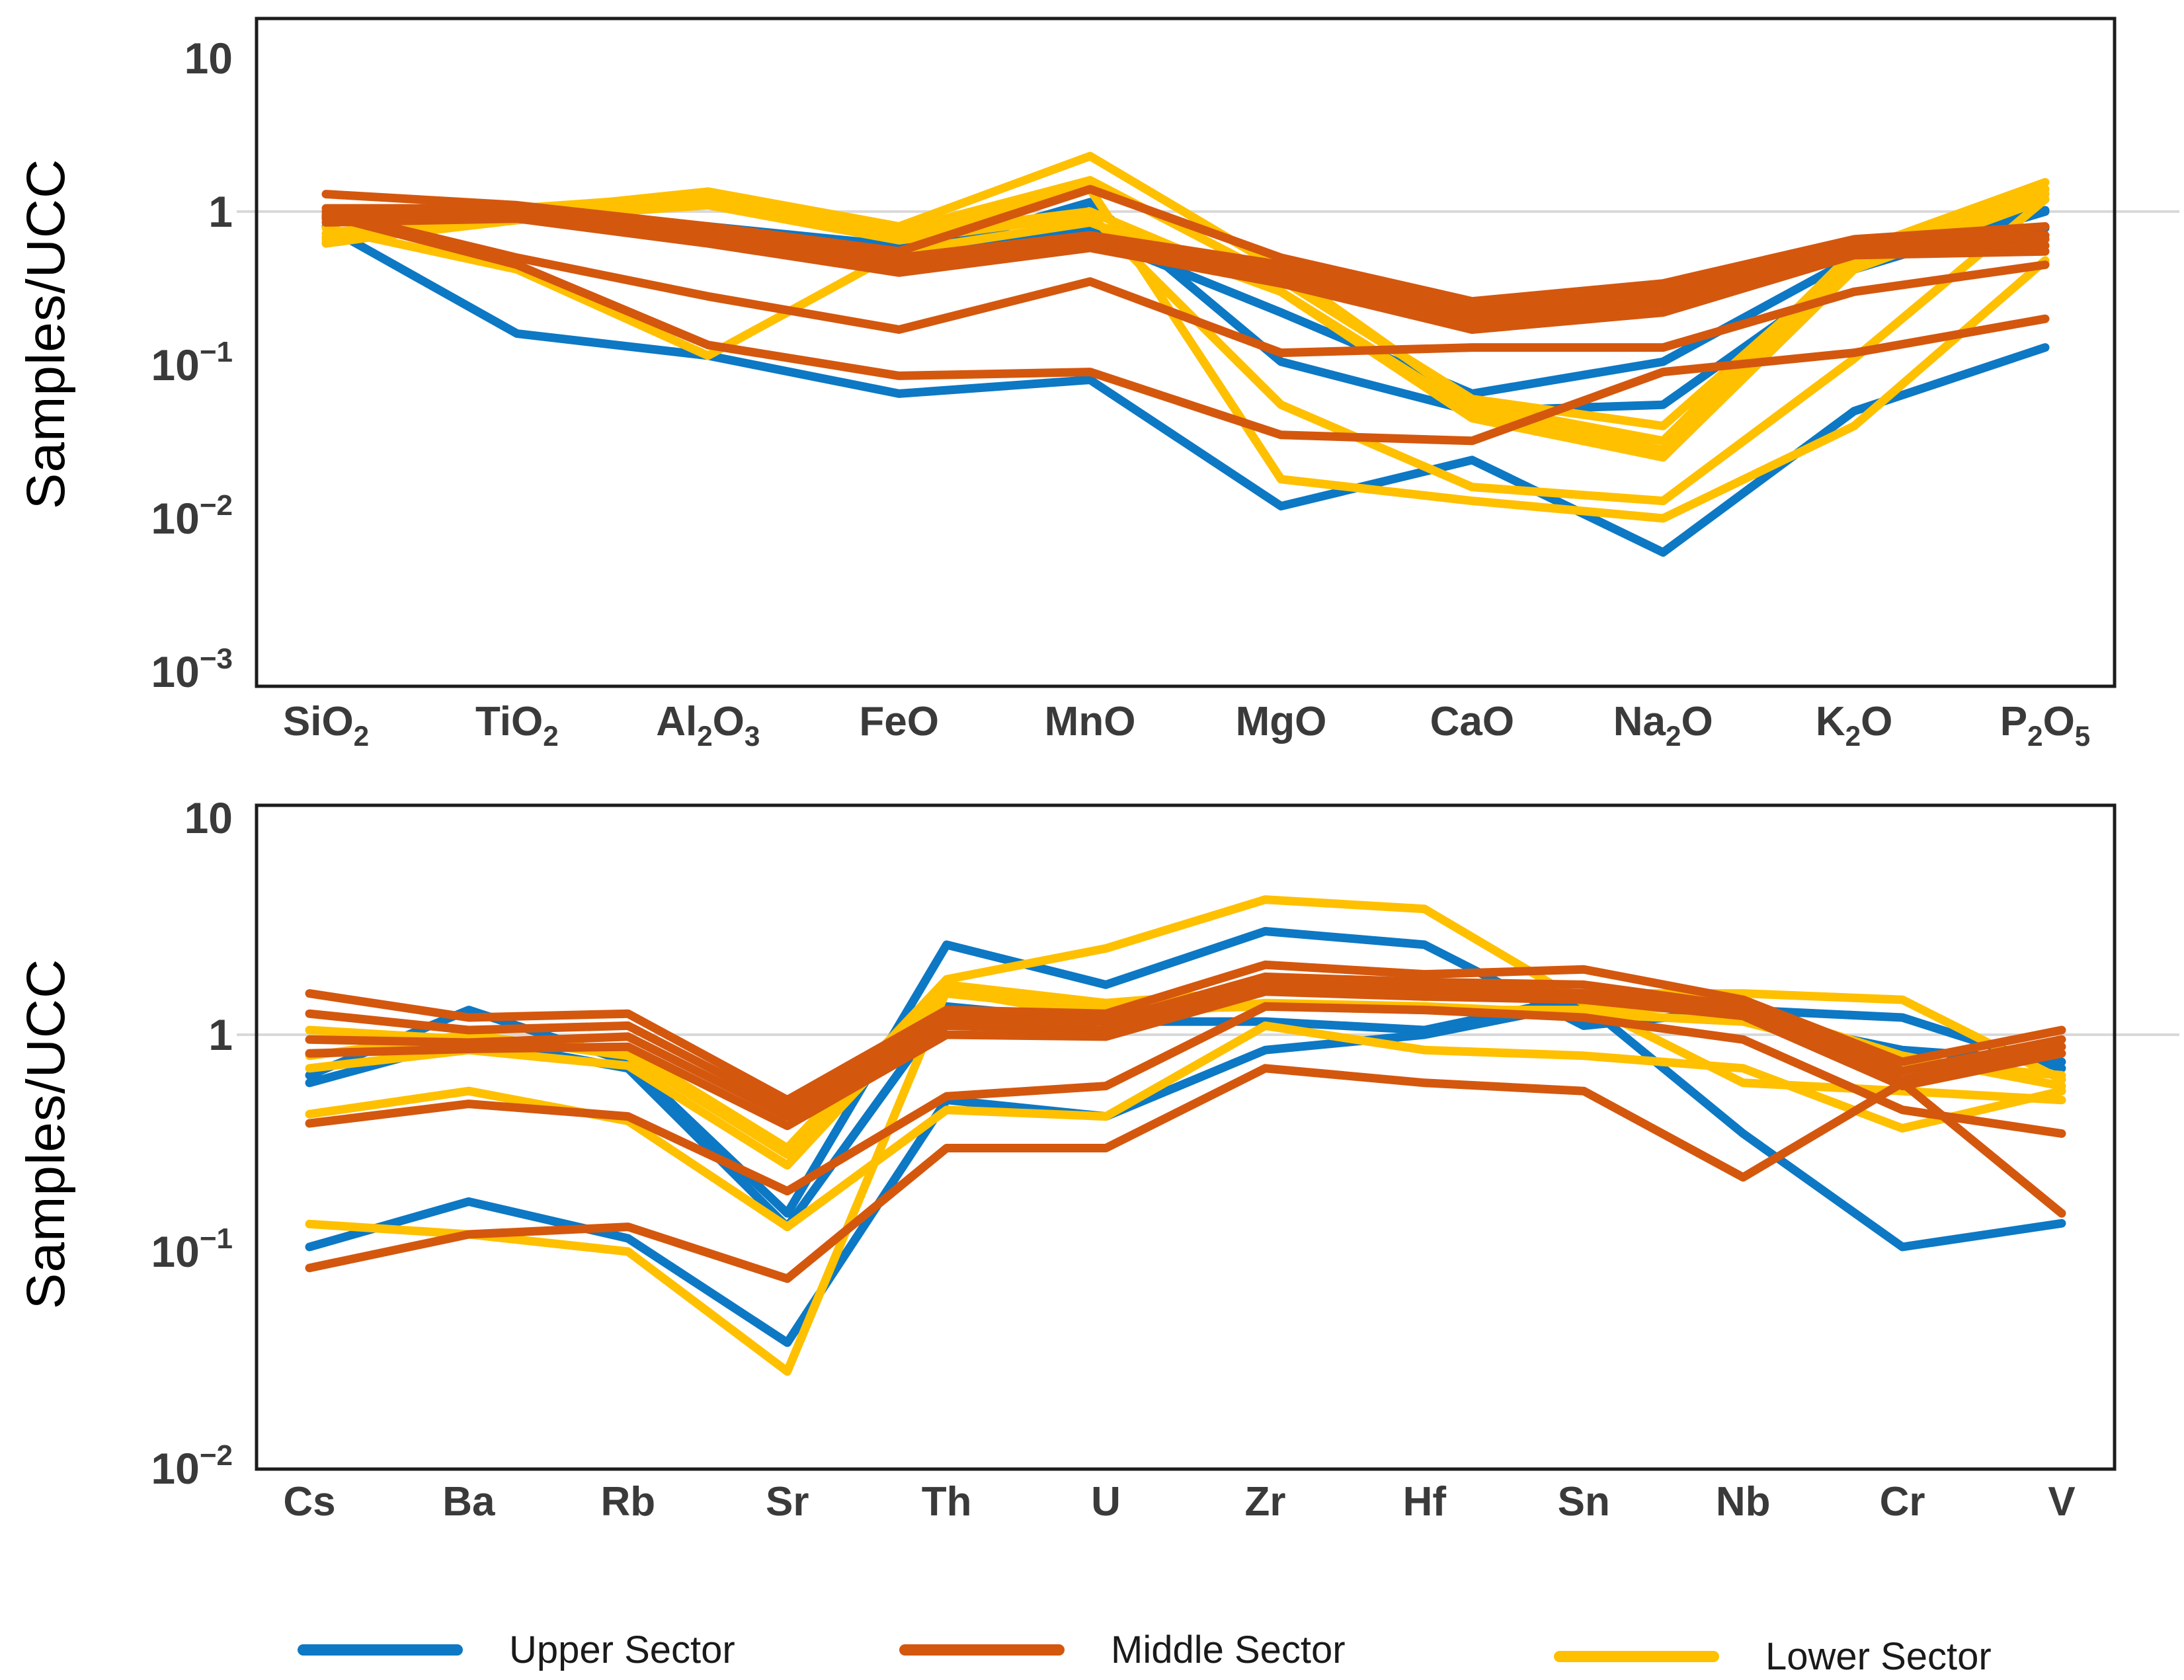  I want to click on legend: Upper Sector Middle Sector Lower Sector, so click(1092, 1643).